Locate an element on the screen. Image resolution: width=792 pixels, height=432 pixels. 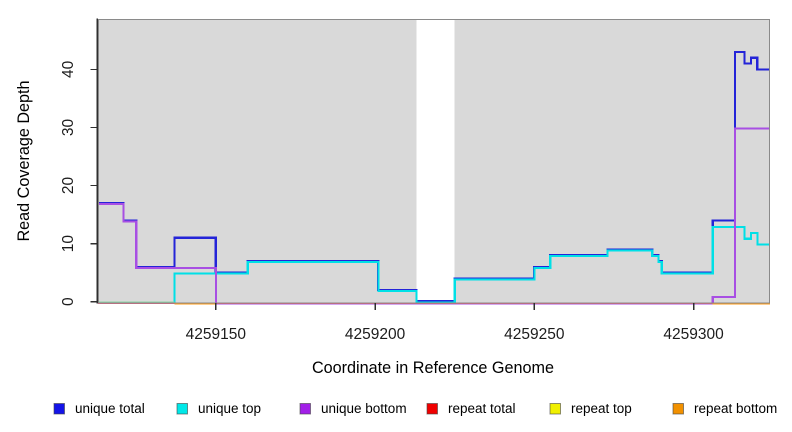
y-axis-title: Read Coverage Depth is located at coordinates (24, 160).